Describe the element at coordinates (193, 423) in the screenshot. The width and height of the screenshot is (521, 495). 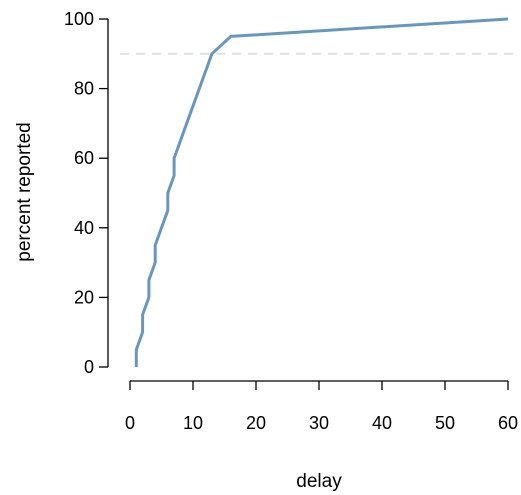
I see `x-tick-label: 10` at that location.